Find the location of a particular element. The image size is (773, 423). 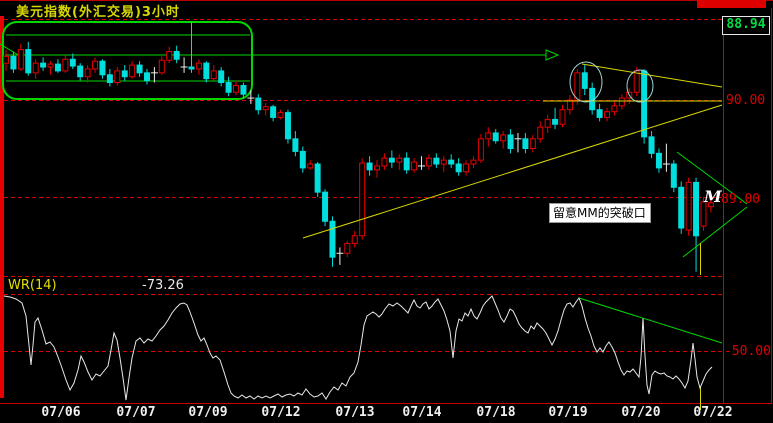

wr-descending-trendline is located at coordinates (650, 320).